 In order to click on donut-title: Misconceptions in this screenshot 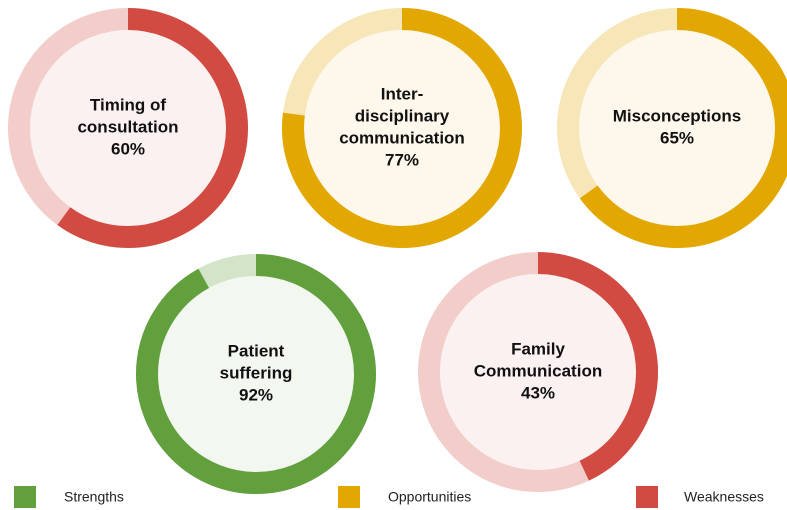, I will do `click(677, 115)`.